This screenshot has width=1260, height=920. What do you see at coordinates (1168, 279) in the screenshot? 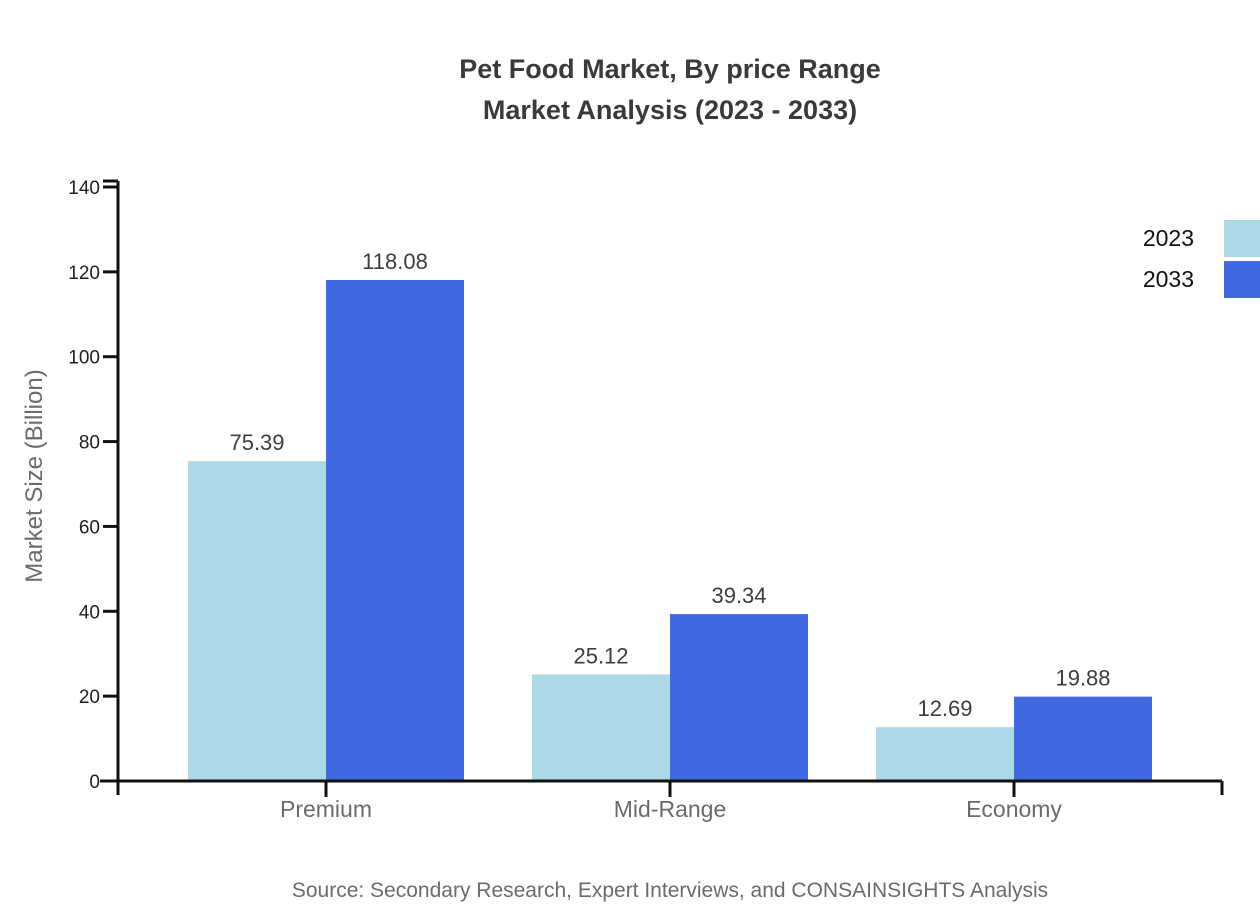
I see `legend-label-2033: 2033` at bounding box center [1168, 279].